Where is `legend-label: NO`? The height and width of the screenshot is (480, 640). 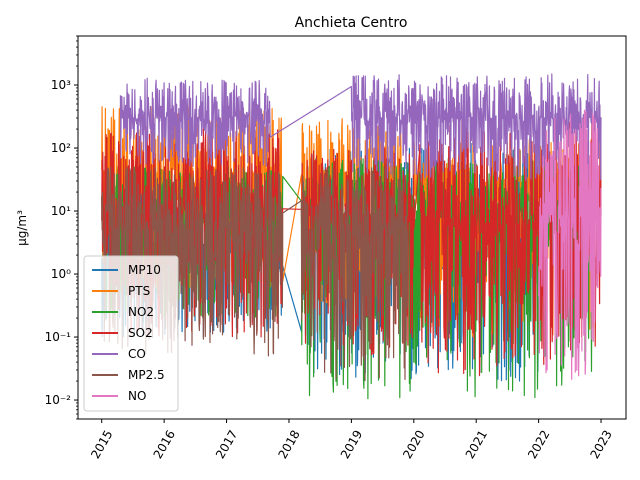
legend-label: NO is located at coordinates (137, 396).